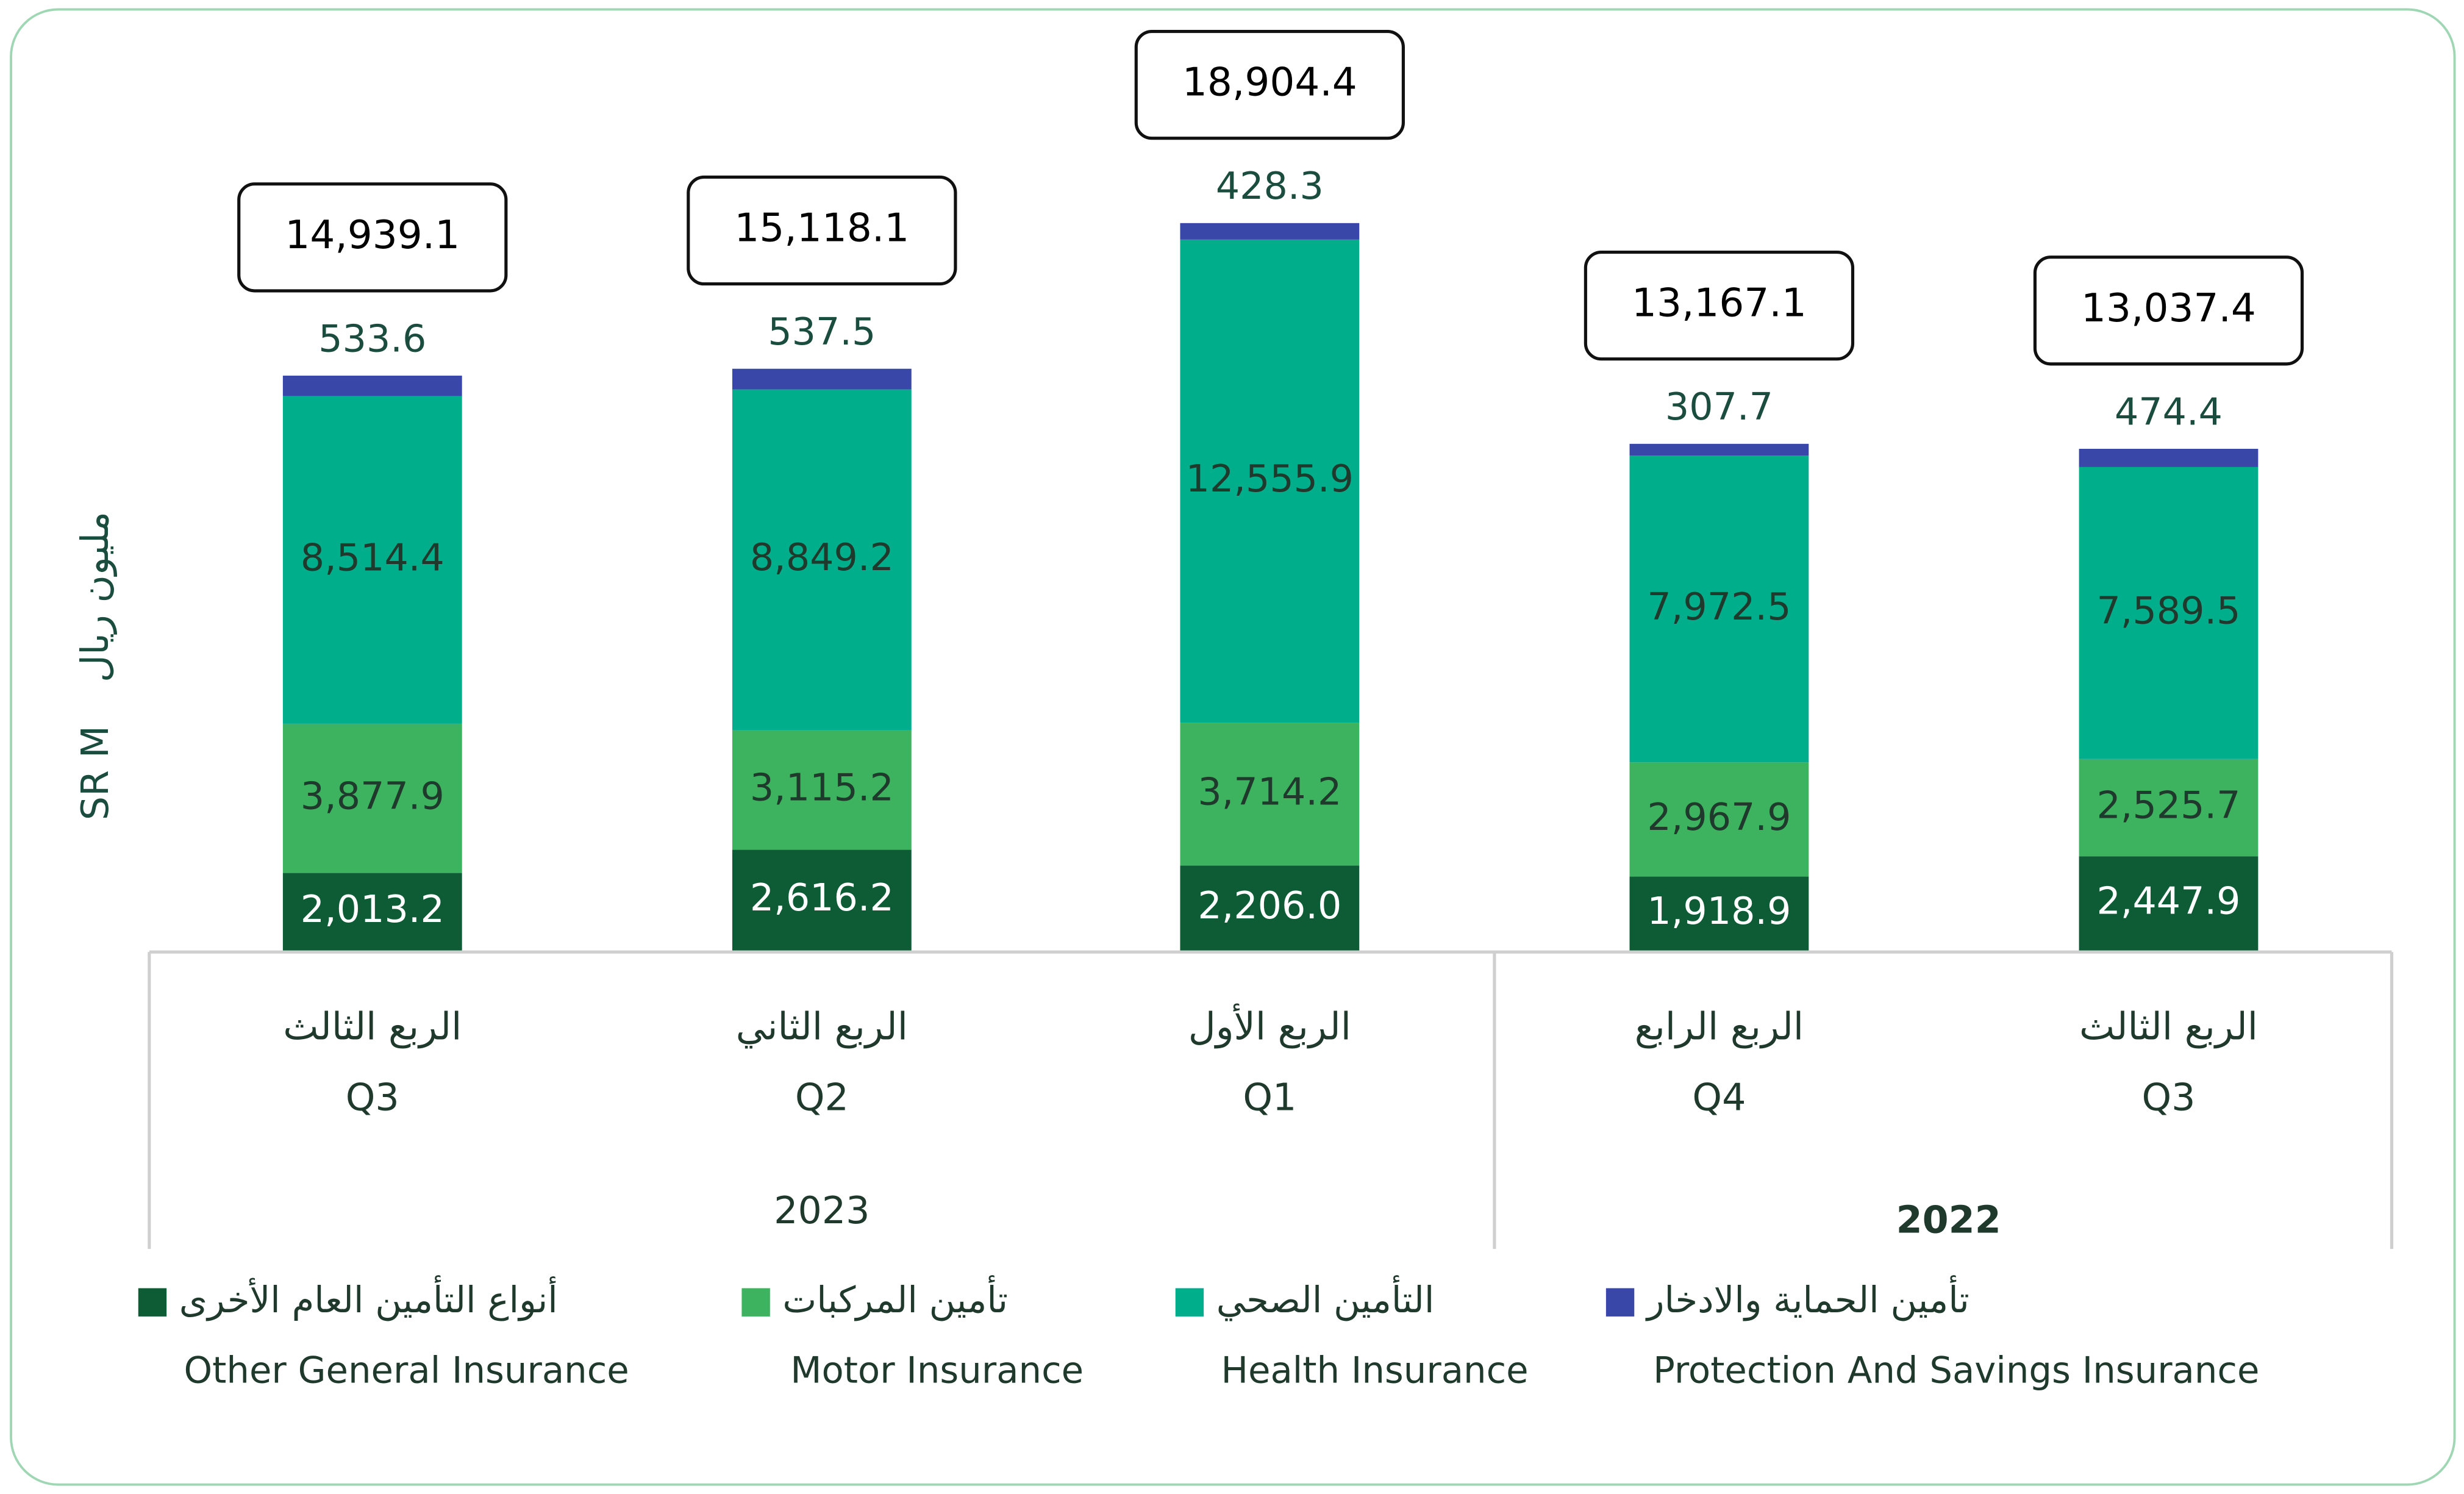 The width and height of the screenshot is (2464, 1494). Describe the element at coordinates (1269, 1097) in the screenshot. I see `x-tick-label: Q1` at that location.